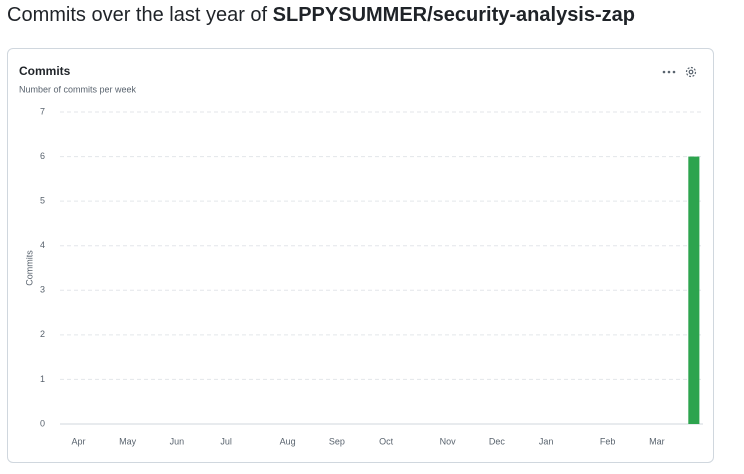  What do you see at coordinates (337, 441) in the screenshot?
I see `x-tick-label: Sep` at bounding box center [337, 441].